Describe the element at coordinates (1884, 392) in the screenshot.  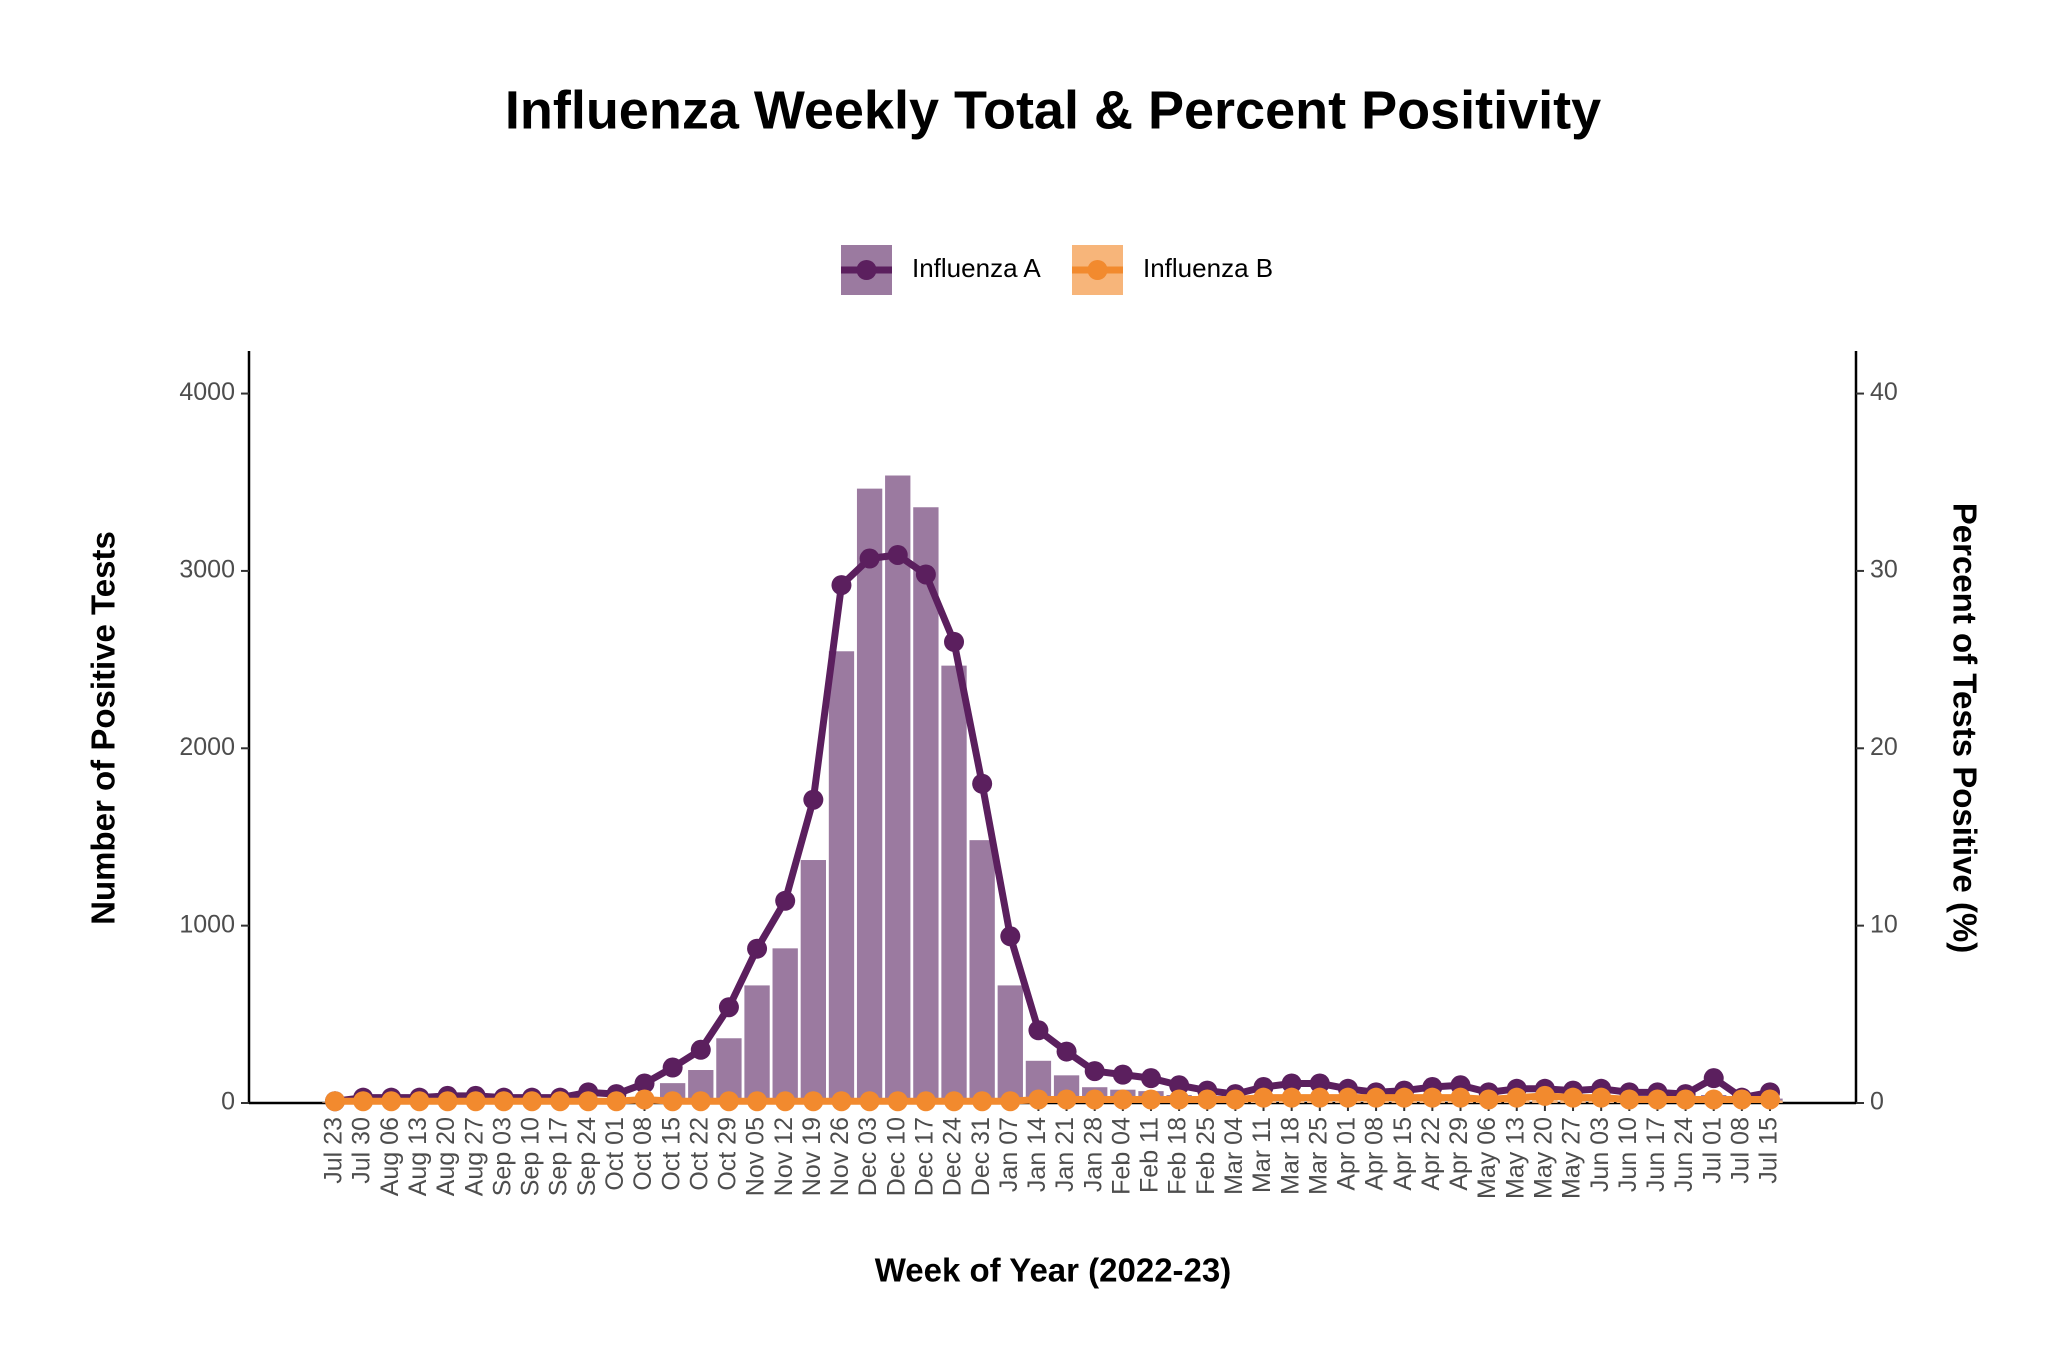
I see `y2-tick-label: 40` at that location.